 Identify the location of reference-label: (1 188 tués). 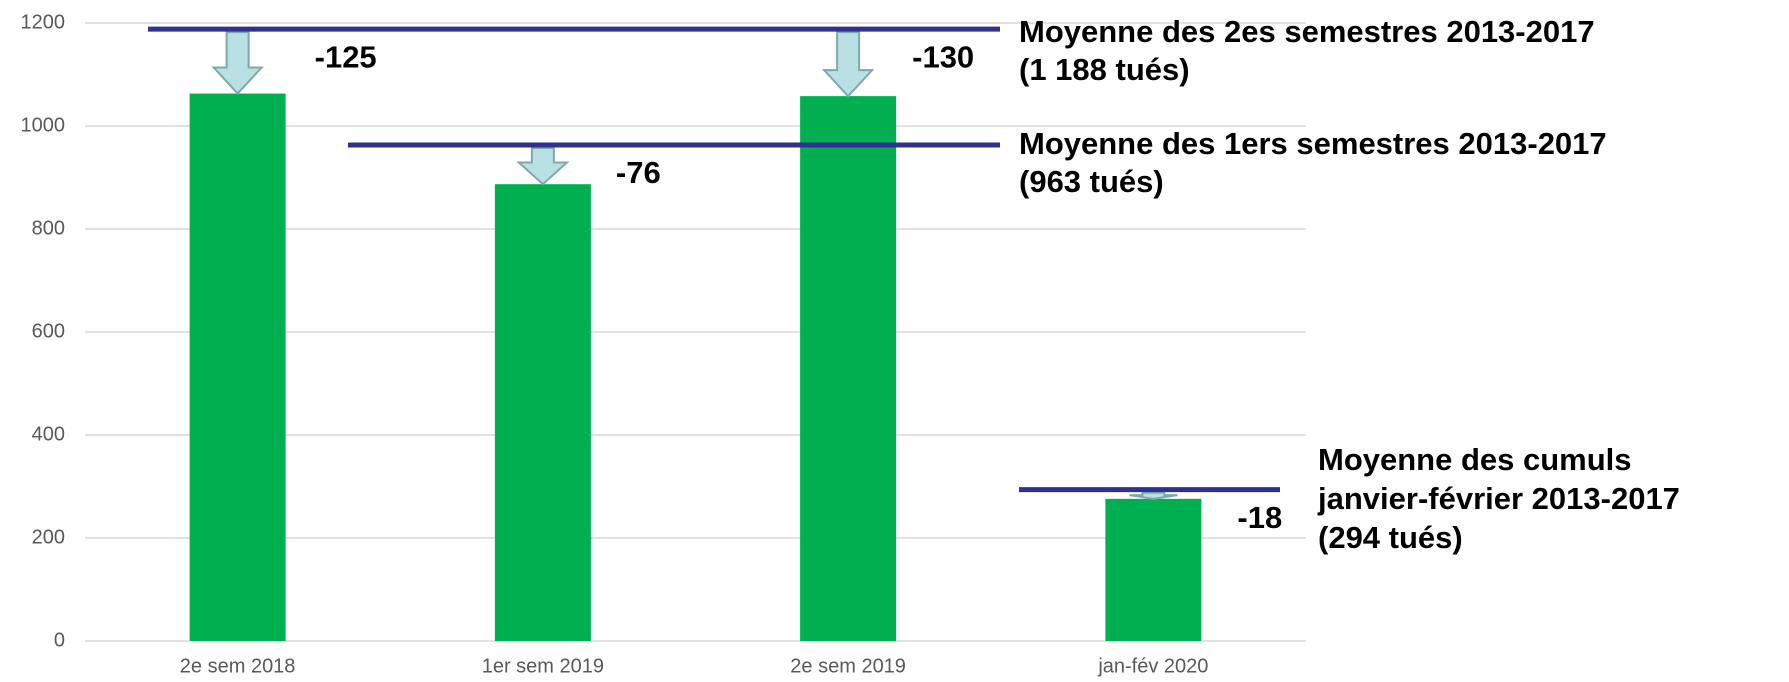
(1104, 69).